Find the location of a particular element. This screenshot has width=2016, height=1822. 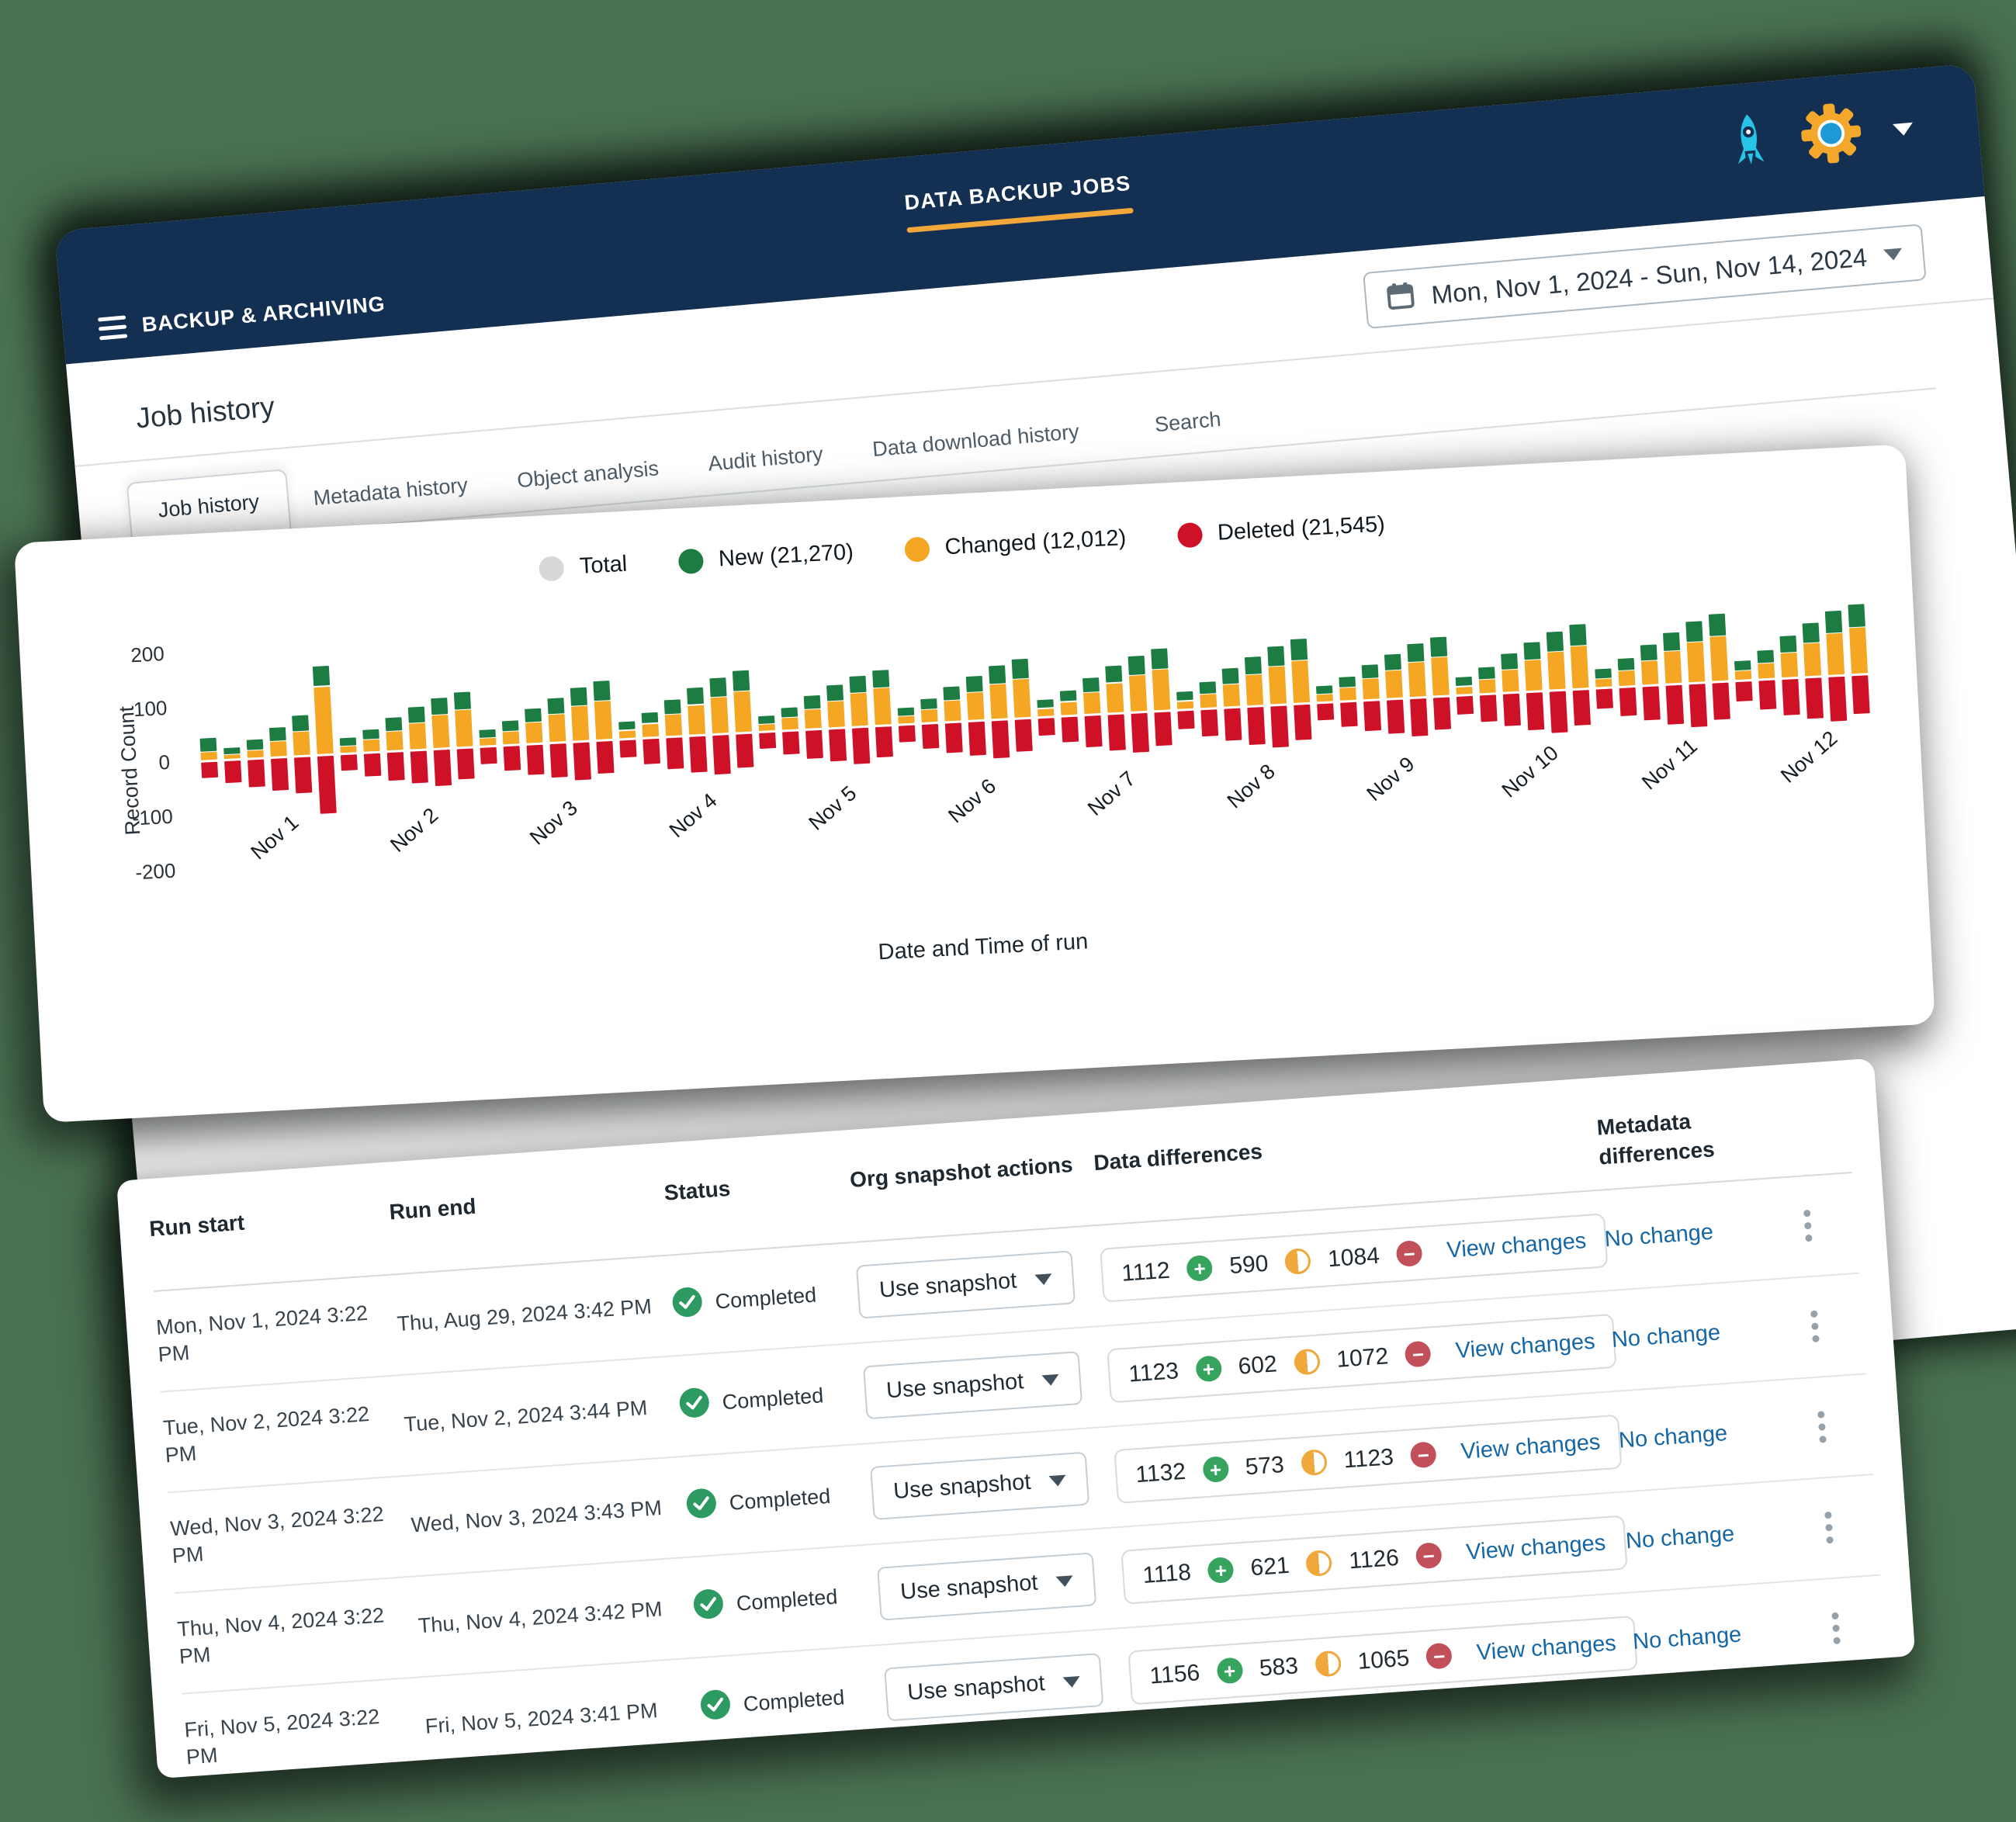

legend-item-new: New (21,270) is located at coordinates (766, 556).